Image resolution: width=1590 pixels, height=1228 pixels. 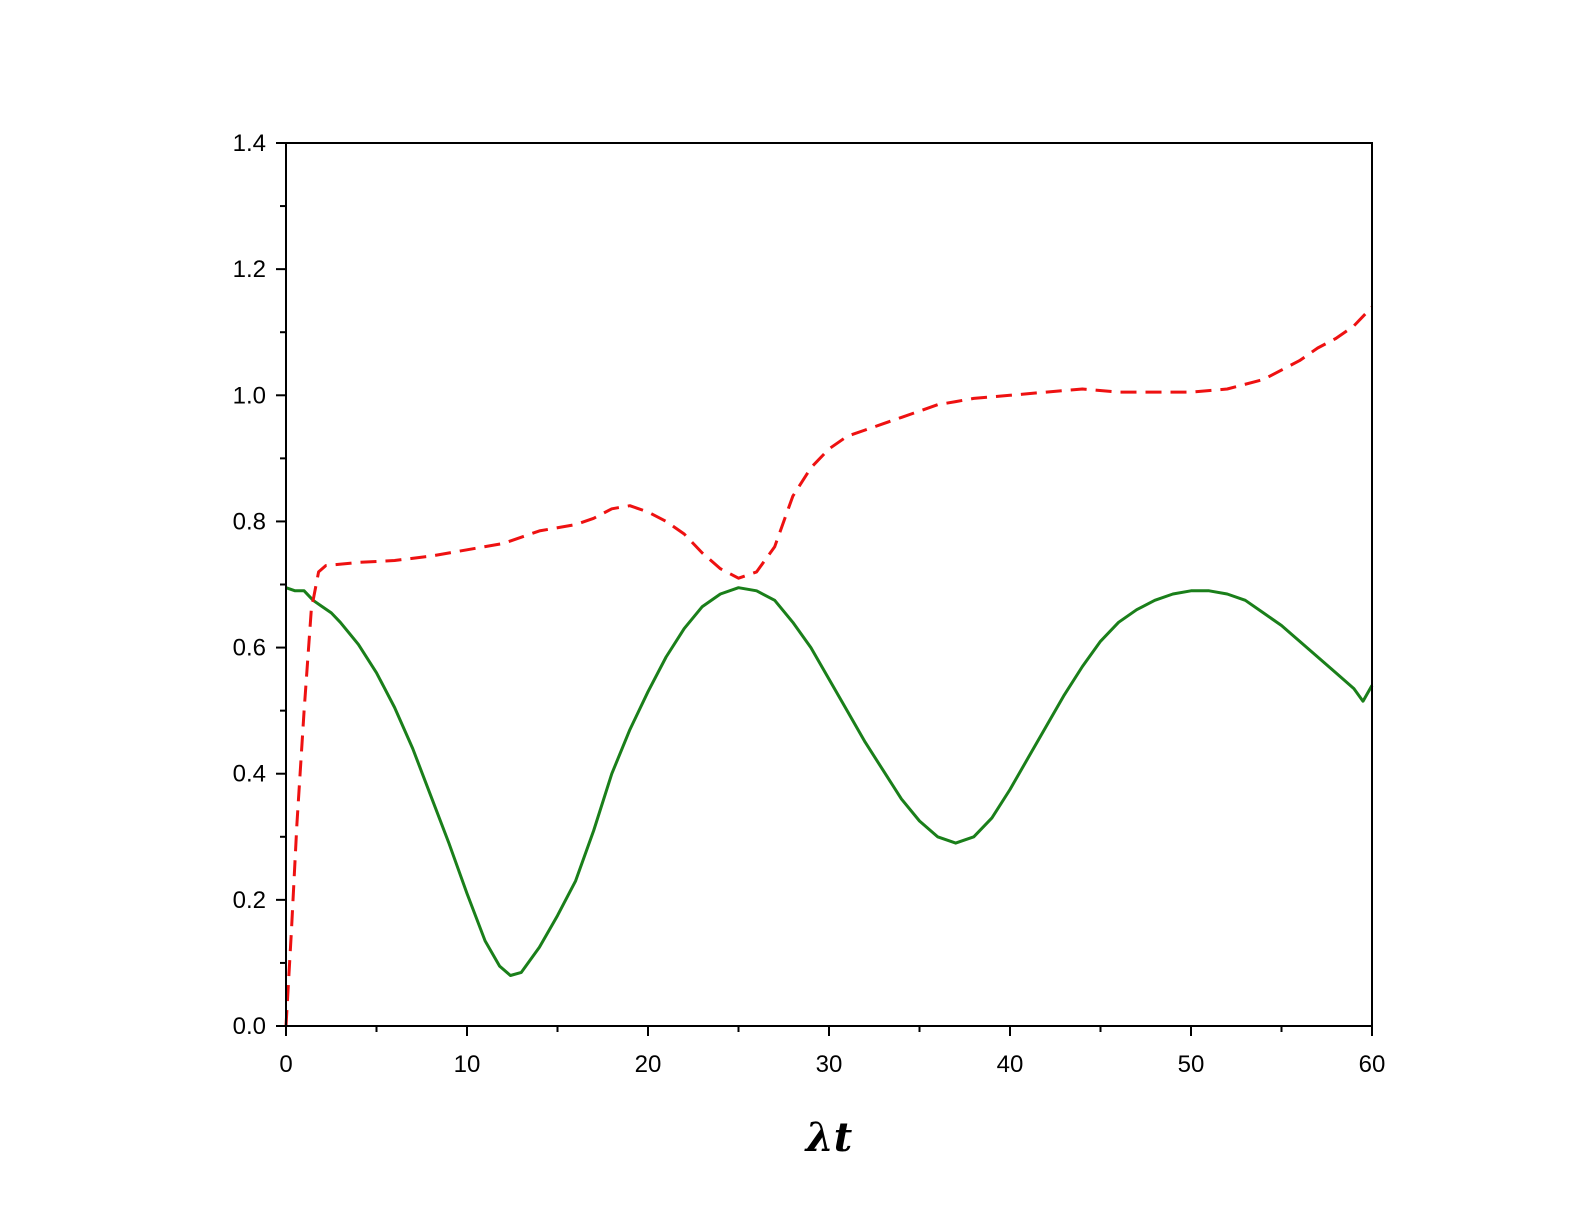 What do you see at coordinates (249, 395) in the screenshot?
I see `y-tick-label: 1.0` at bounding box center [249, 395].